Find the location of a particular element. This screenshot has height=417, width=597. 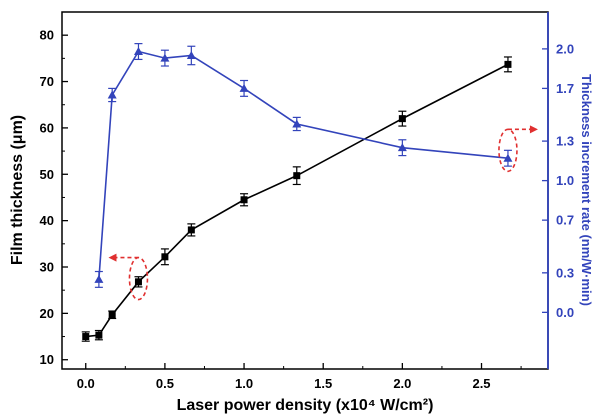

x-tick-label: 1.0 is located at coordinates (244, 383).